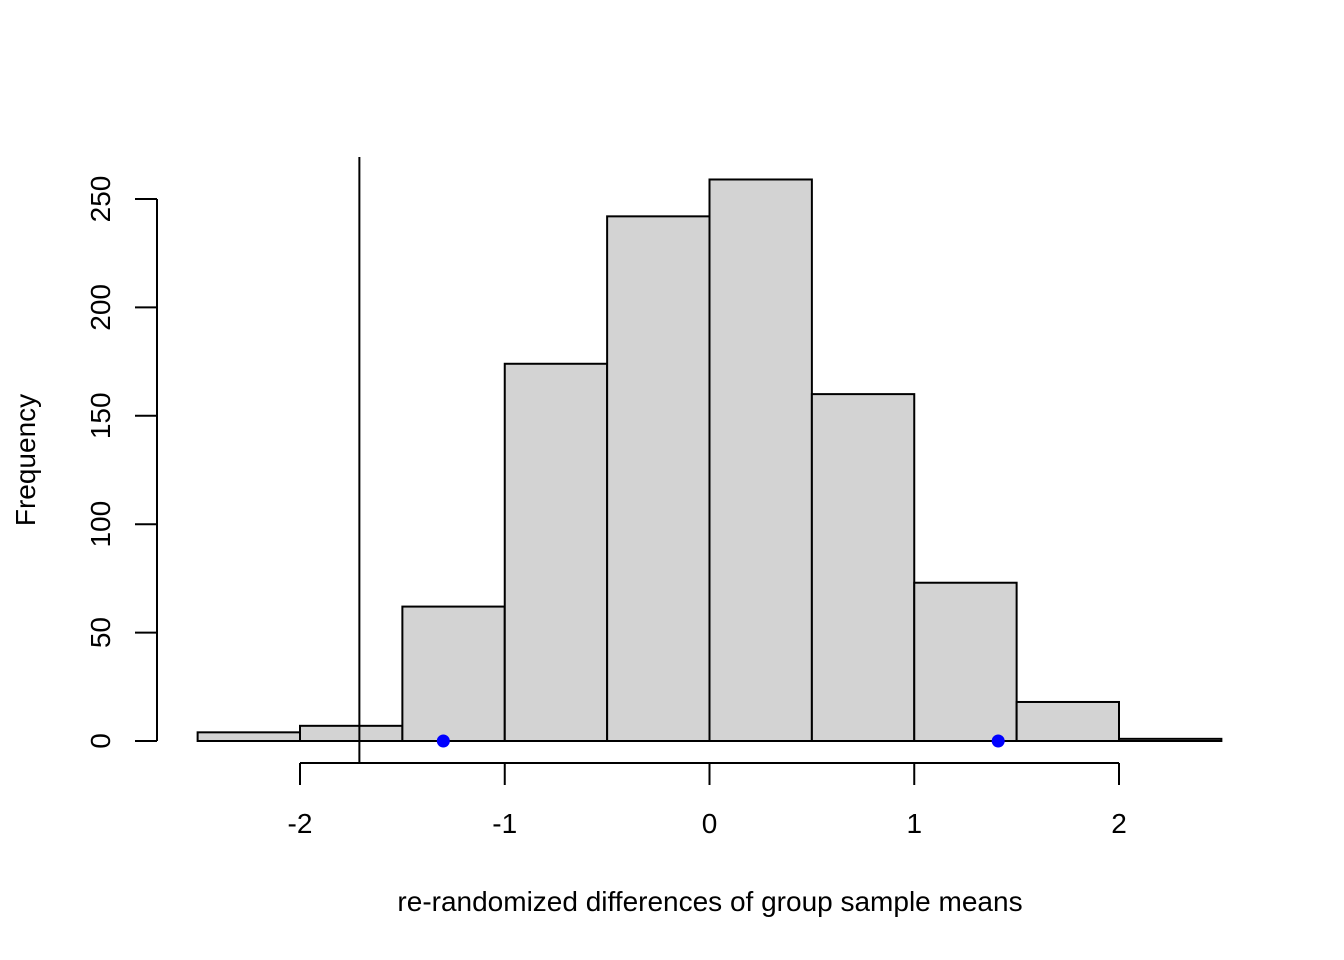  What do you see at coordinates (710, 823) in the screenshot?
I see `x-tick-label: 0` at bounding box center [710, 823].